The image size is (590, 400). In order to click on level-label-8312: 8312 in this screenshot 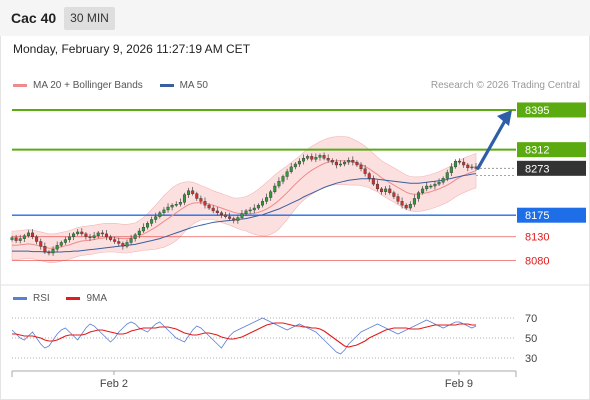, I will do `click(537, 151)`.